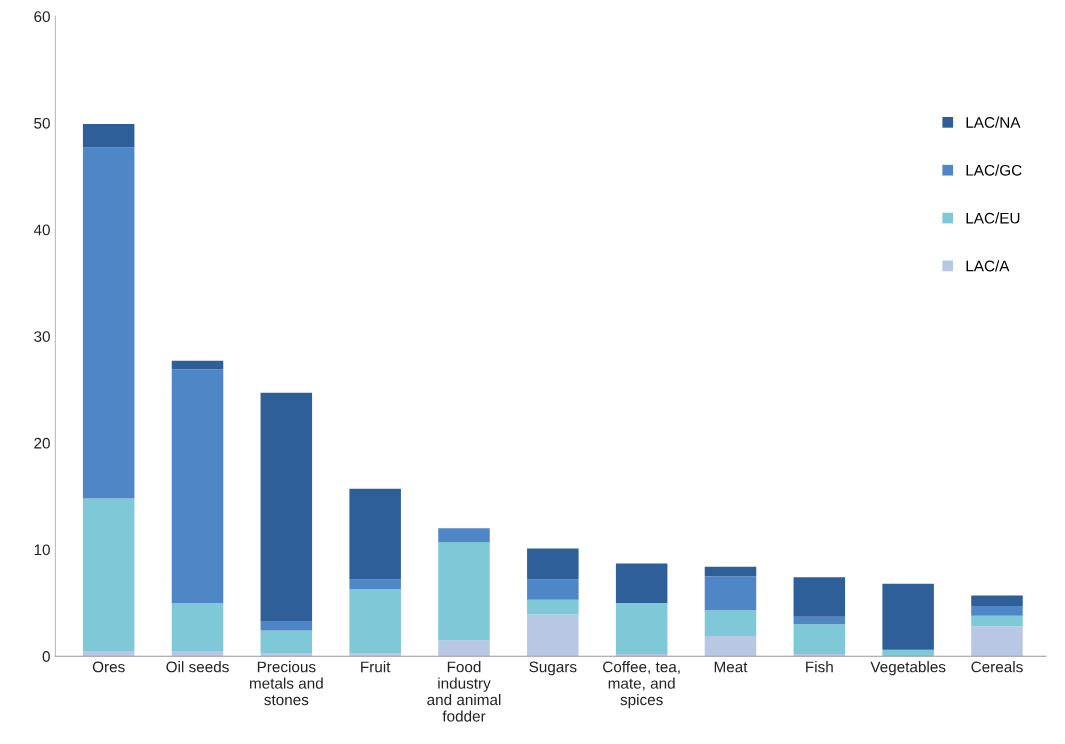 Image resolution: width=1065 pixels, height=744 pixels. Describe the element at coordinates (42, 550) in the screenshot. I see `y-tick-label: 10` at that location.